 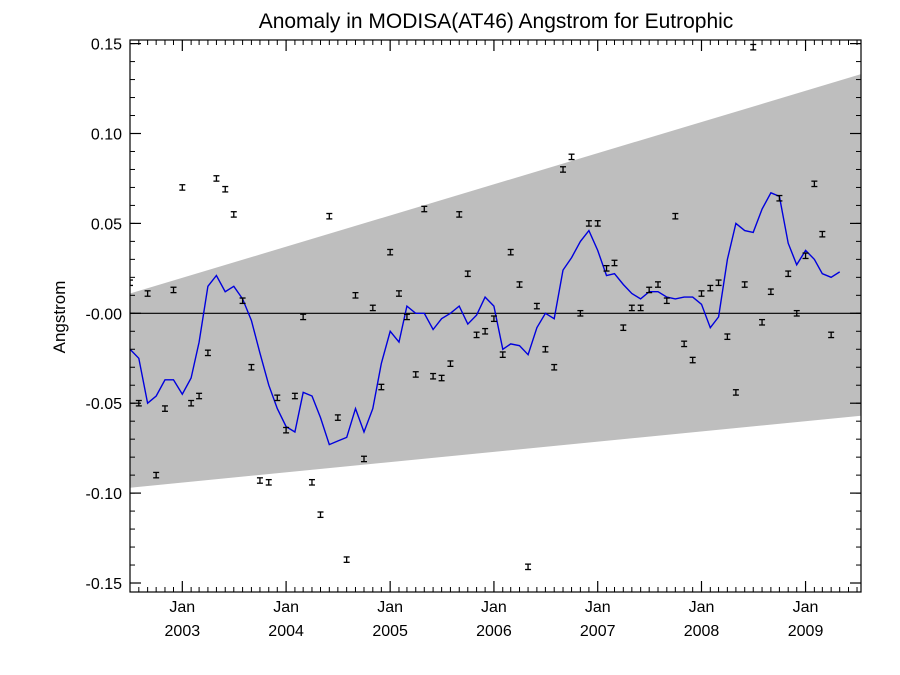 I want to click on y-tick-label: 0.10, so click(x=106, y=134).